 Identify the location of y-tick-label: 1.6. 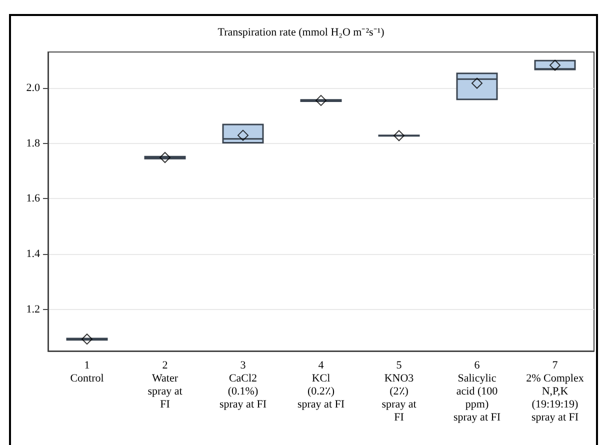
(33, 198).